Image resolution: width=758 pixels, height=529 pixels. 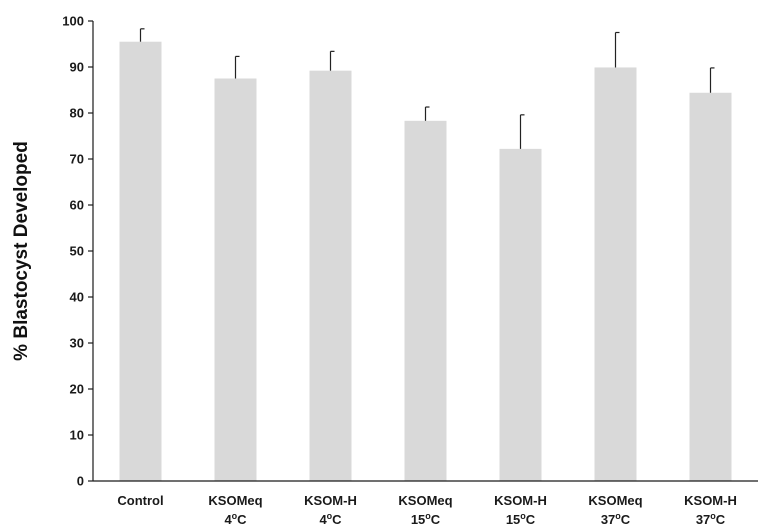 What do you see at coordinates (77, 297) in the screenshot?
I see `y-tick-label: 40` at bounding box center [77, 297].